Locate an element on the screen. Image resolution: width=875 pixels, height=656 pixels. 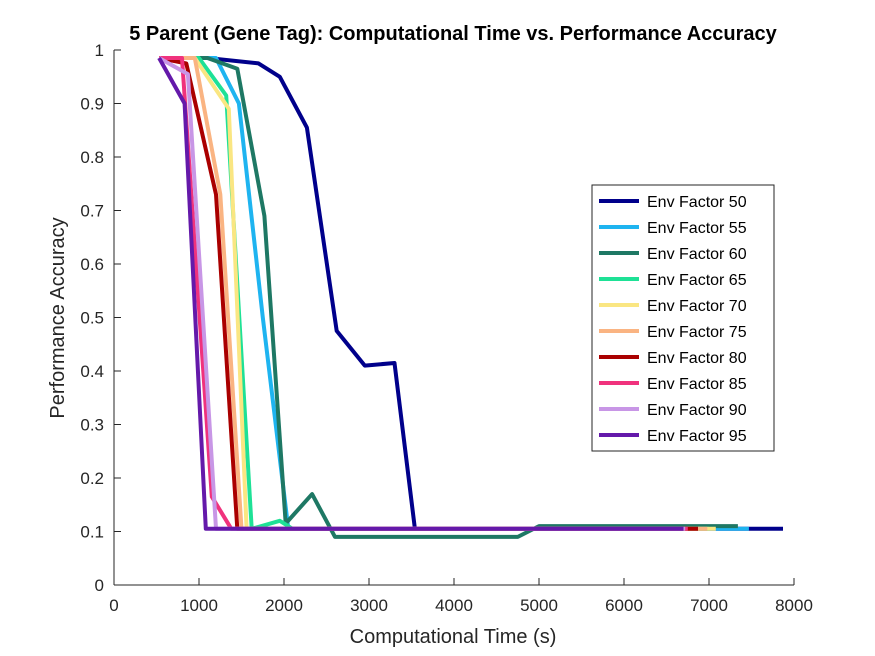
x-tick-label: 6000 is located at coordinates (624, 605).